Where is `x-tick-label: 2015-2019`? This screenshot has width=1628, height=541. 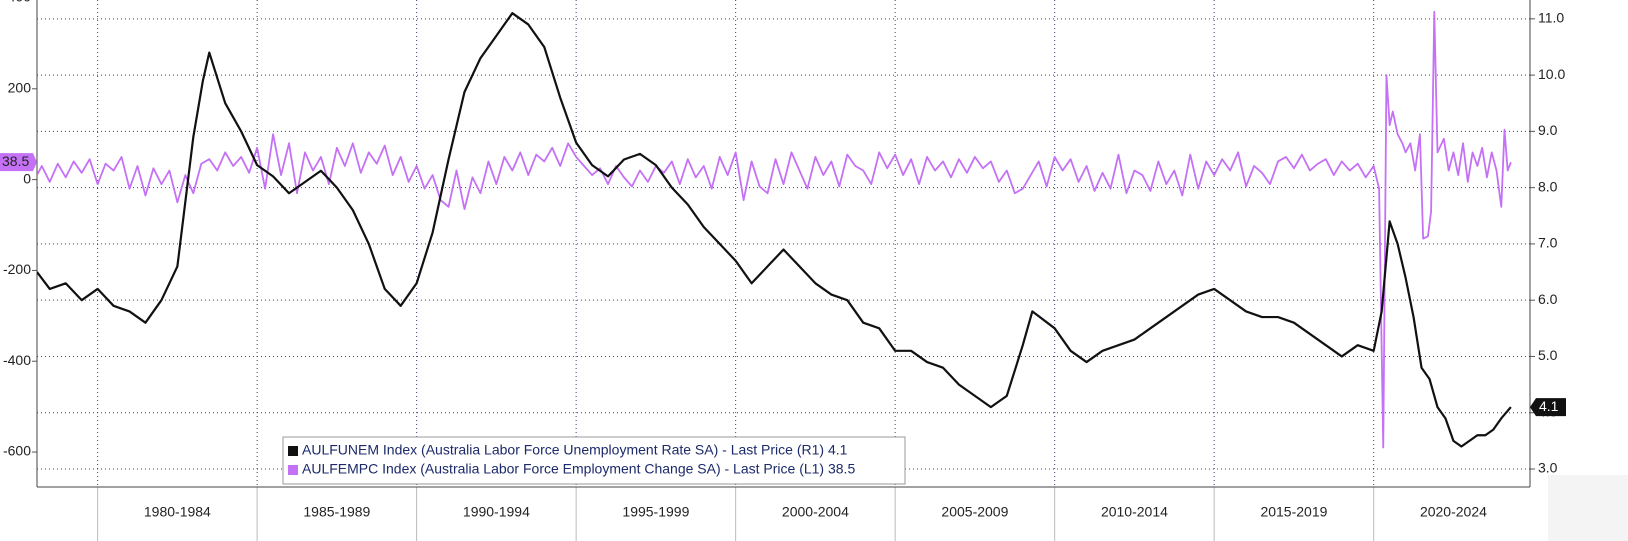
x-tick-label: 2015-2019 is located at coordinates (1293, 512).